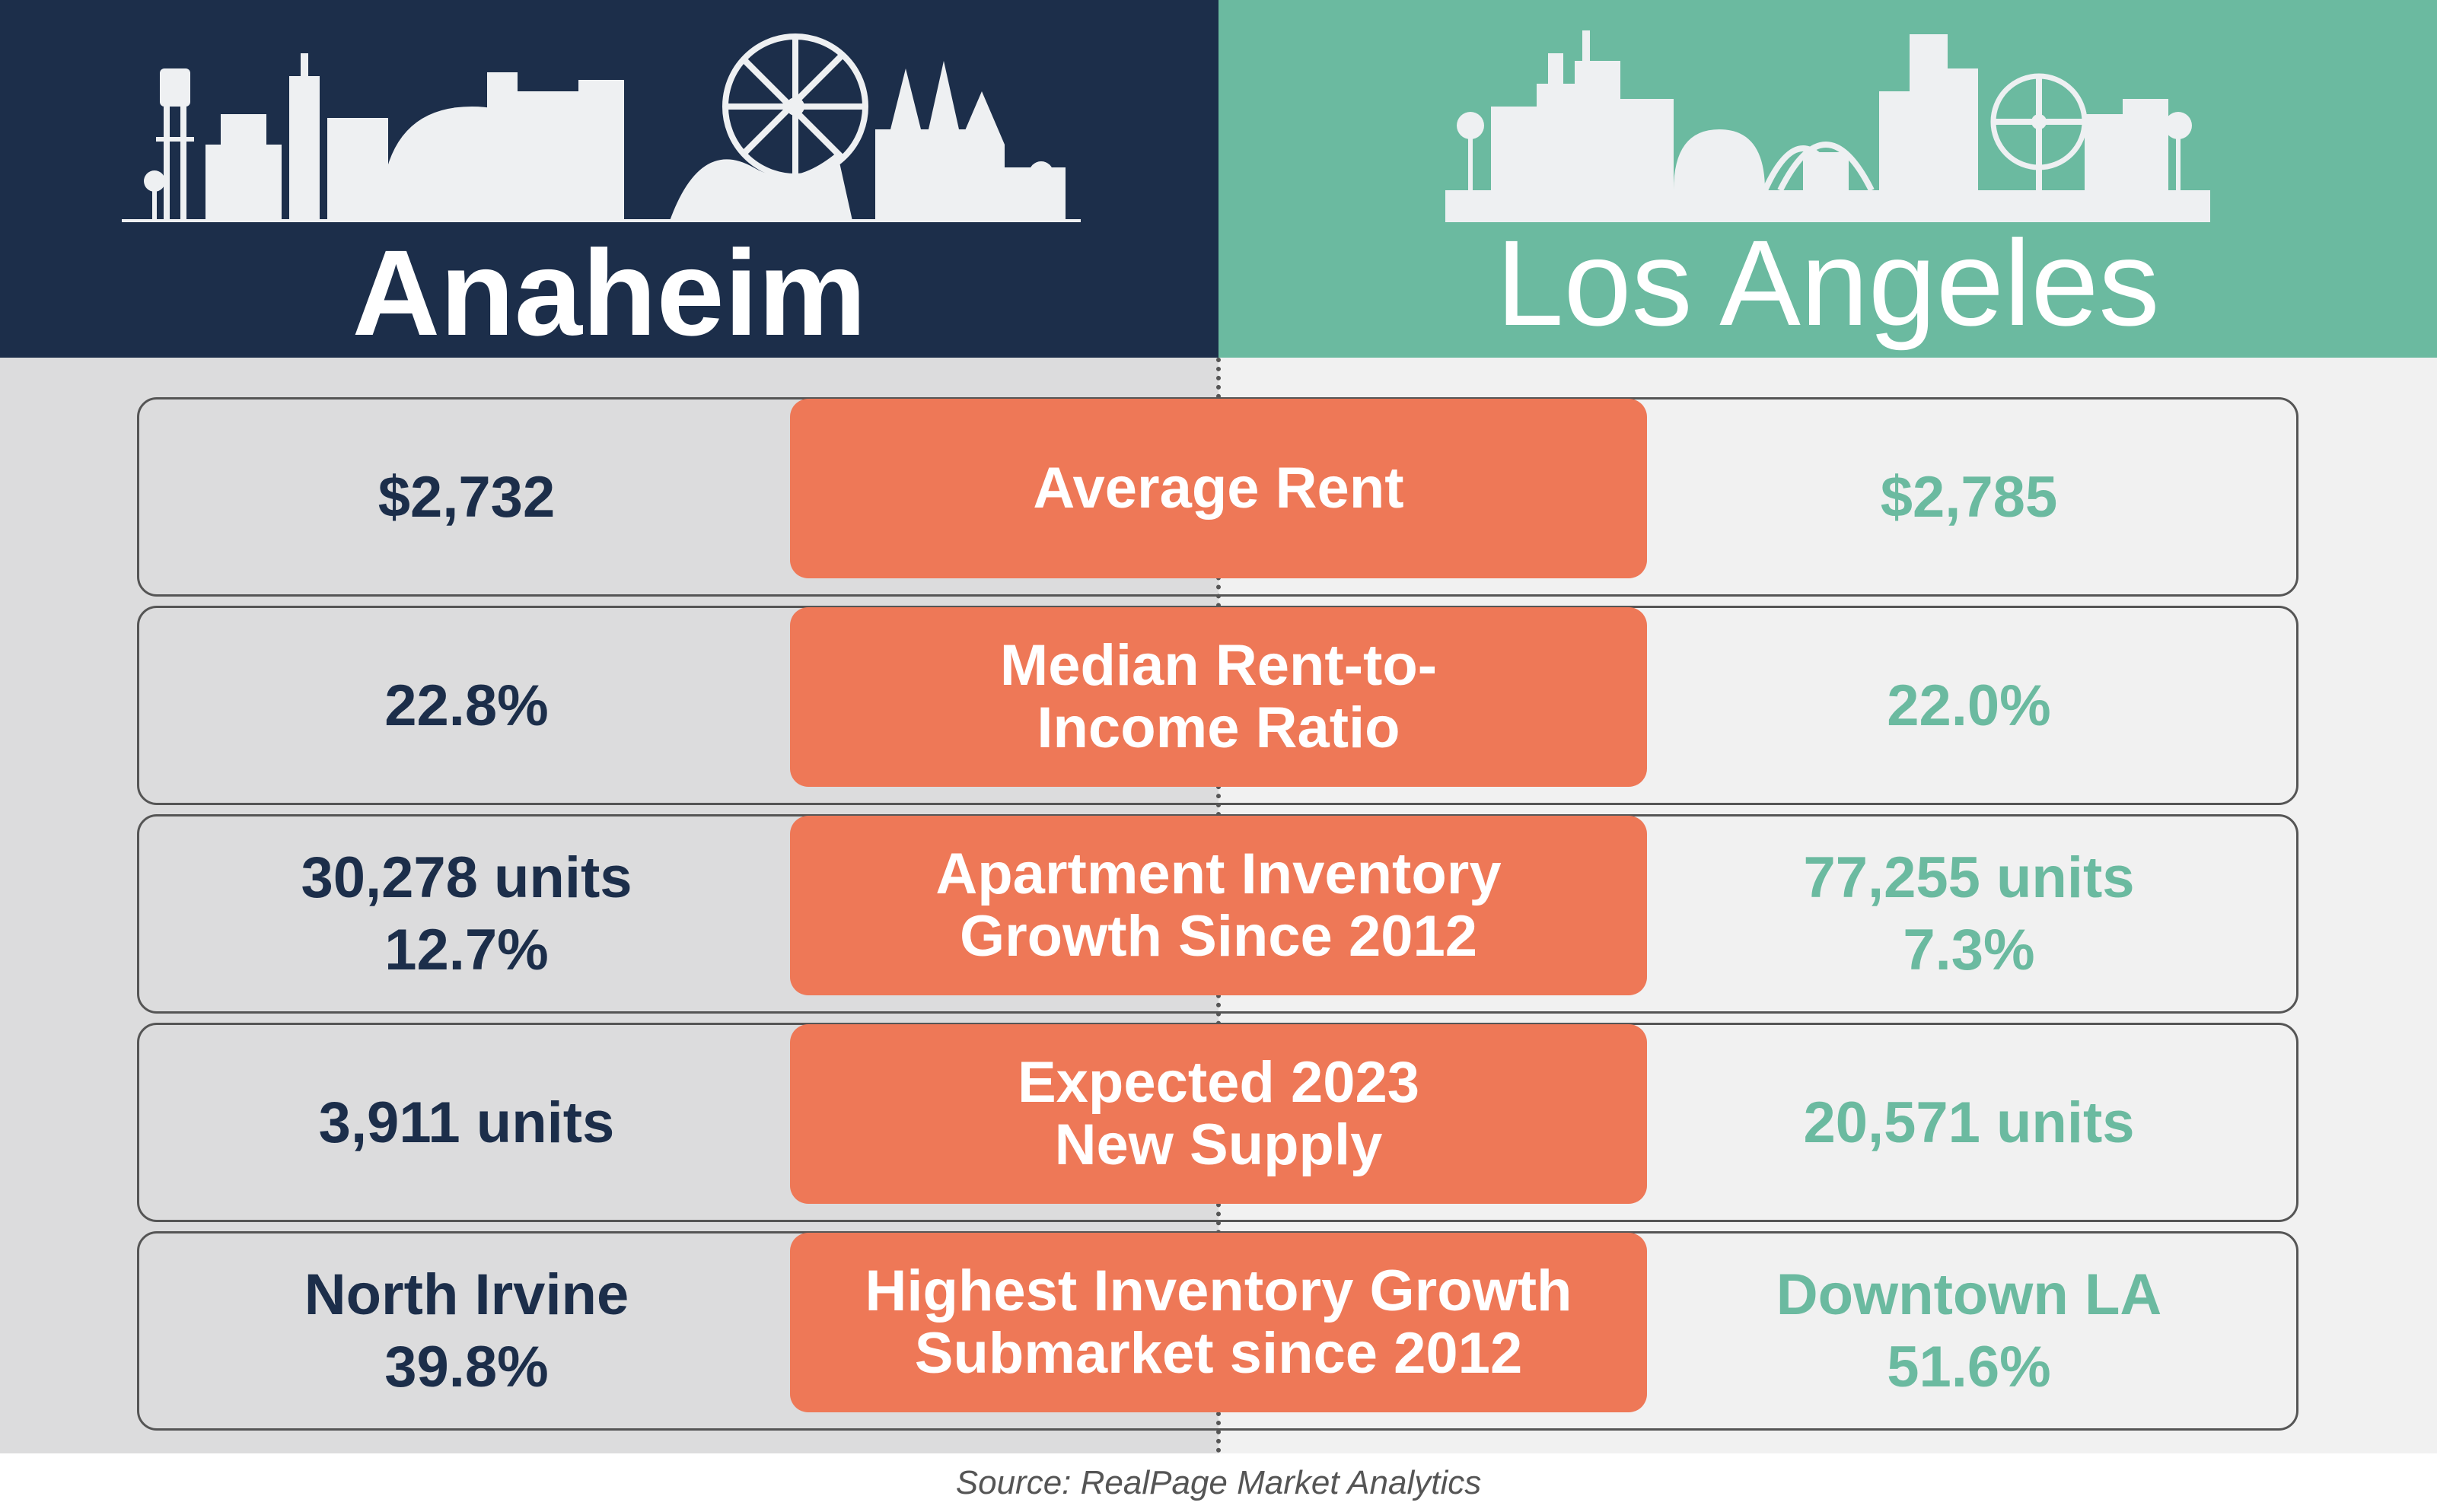 The image size is (2437, 1512). Describe the element at coordinates (601, 127) in the screenshot. I see `anaheim-skyline-illustration` at that location.